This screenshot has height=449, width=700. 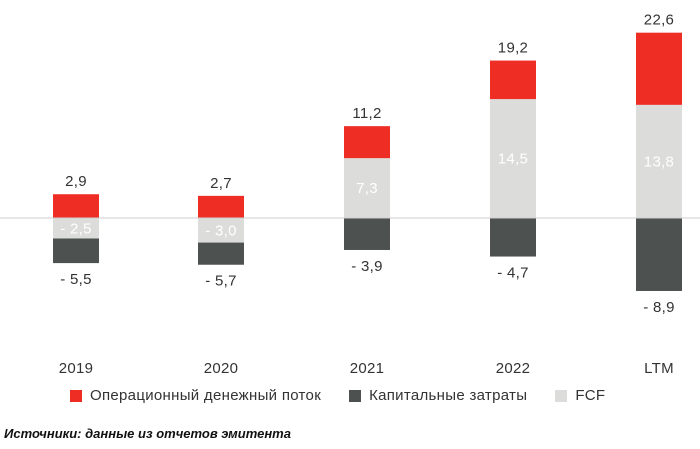 What do you see at coordinates (659, 20) in the screenshot?
I see `label-ocf-LTM: 22,6` at bounding box center [659, 20].